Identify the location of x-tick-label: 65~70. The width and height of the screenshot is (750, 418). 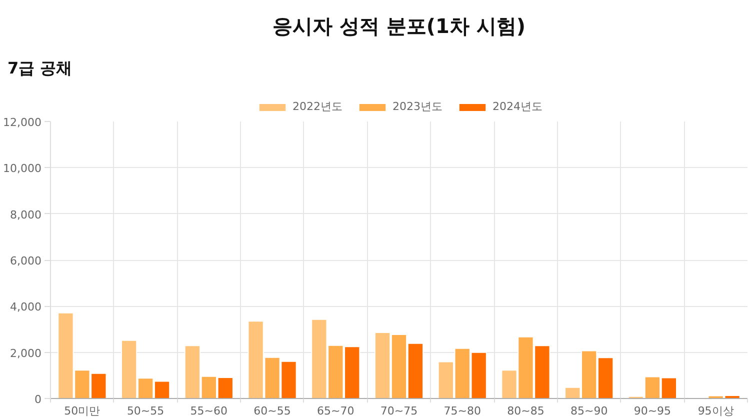
(335, 411).